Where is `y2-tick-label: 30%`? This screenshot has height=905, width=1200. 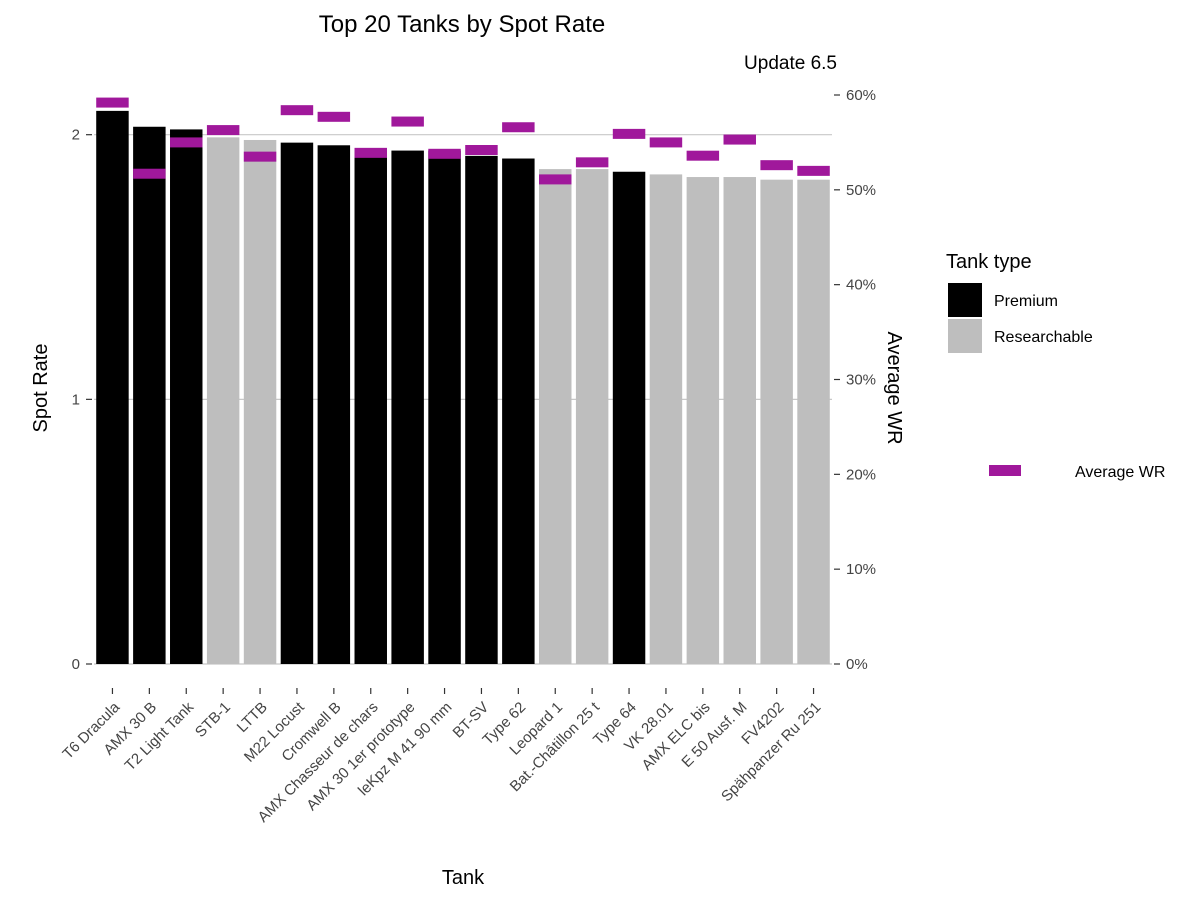
y2-tick-label: 30% is located at coordinates (861, 380).